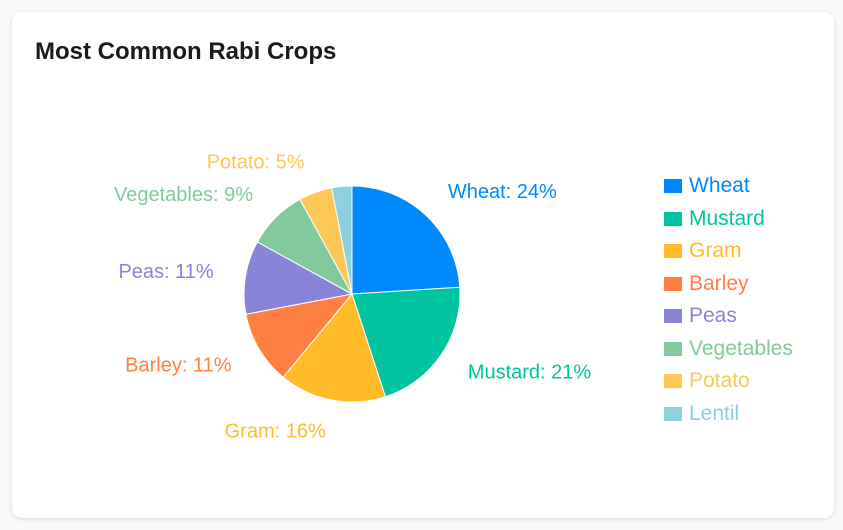 This screenshot has height=530, width=843. Describe the element at coordinates (299, 335) in the screenshot. I see `pie-slice-barley` at that location.